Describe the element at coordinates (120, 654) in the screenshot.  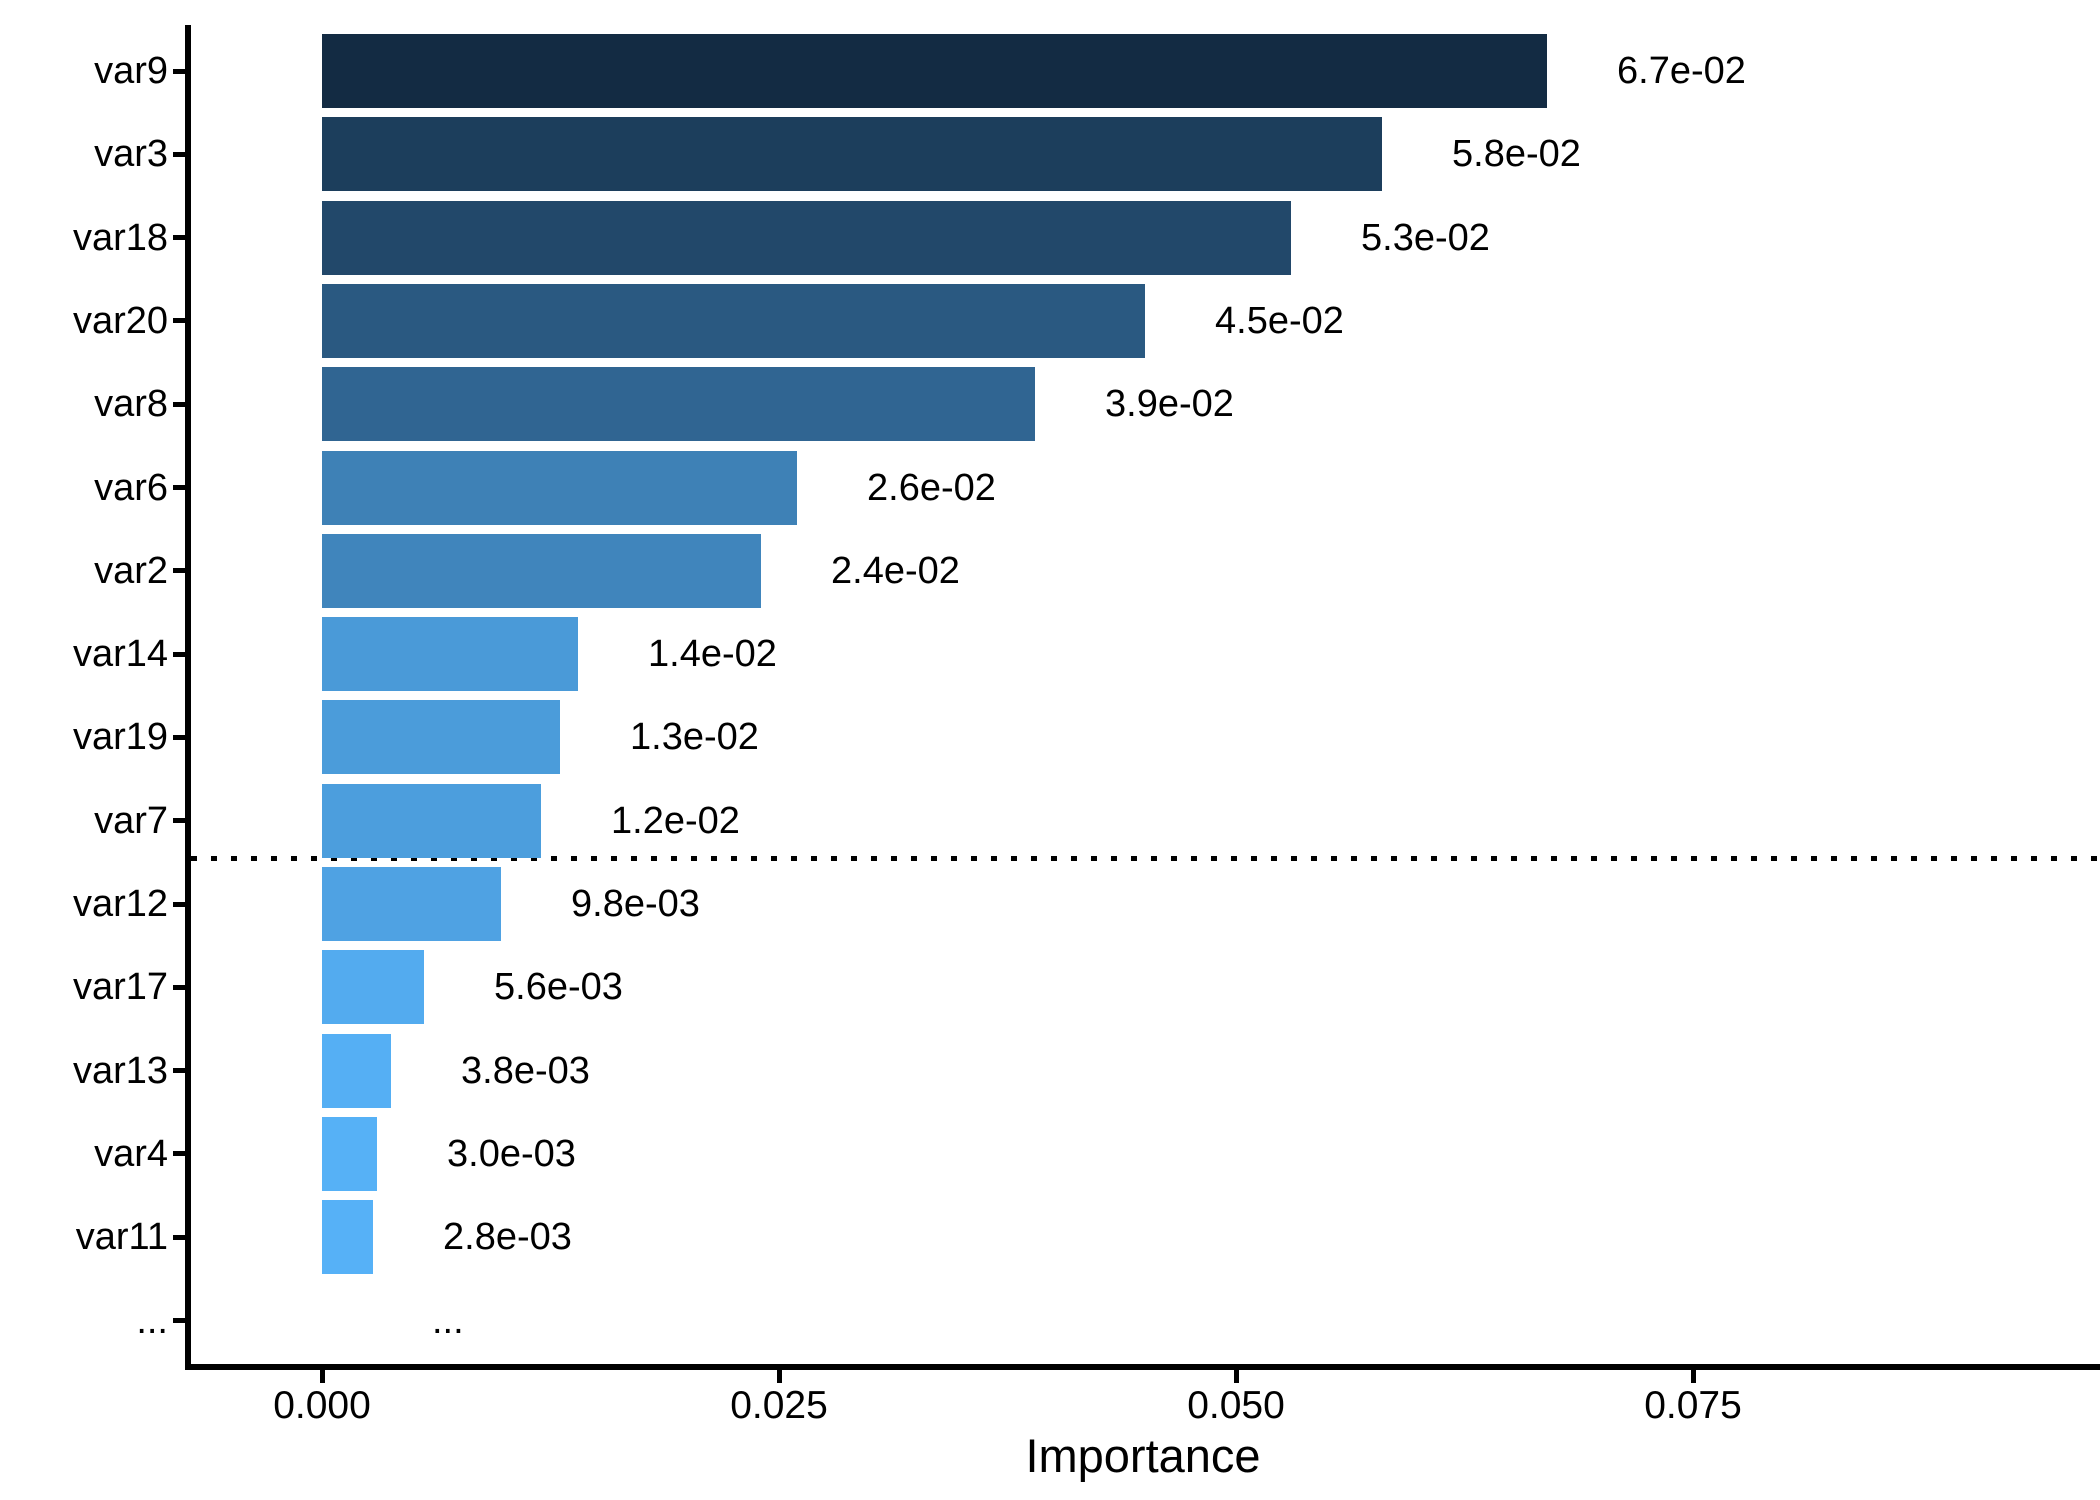
I see `y-axis-category-label: var14` at that location.